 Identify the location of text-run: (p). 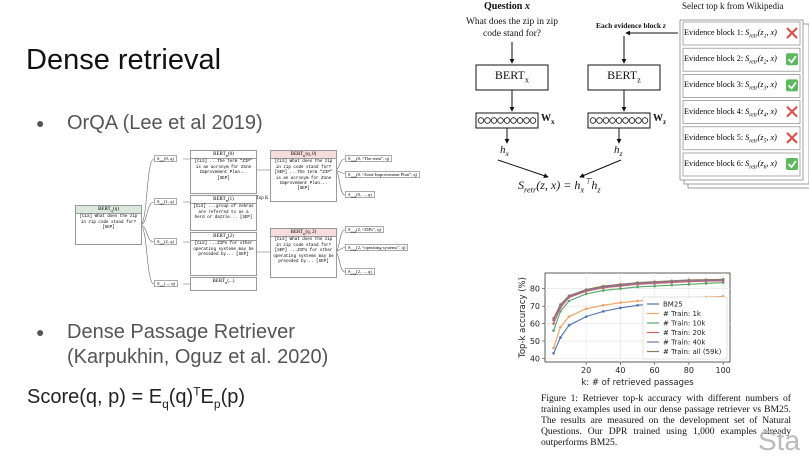
(233, 397).